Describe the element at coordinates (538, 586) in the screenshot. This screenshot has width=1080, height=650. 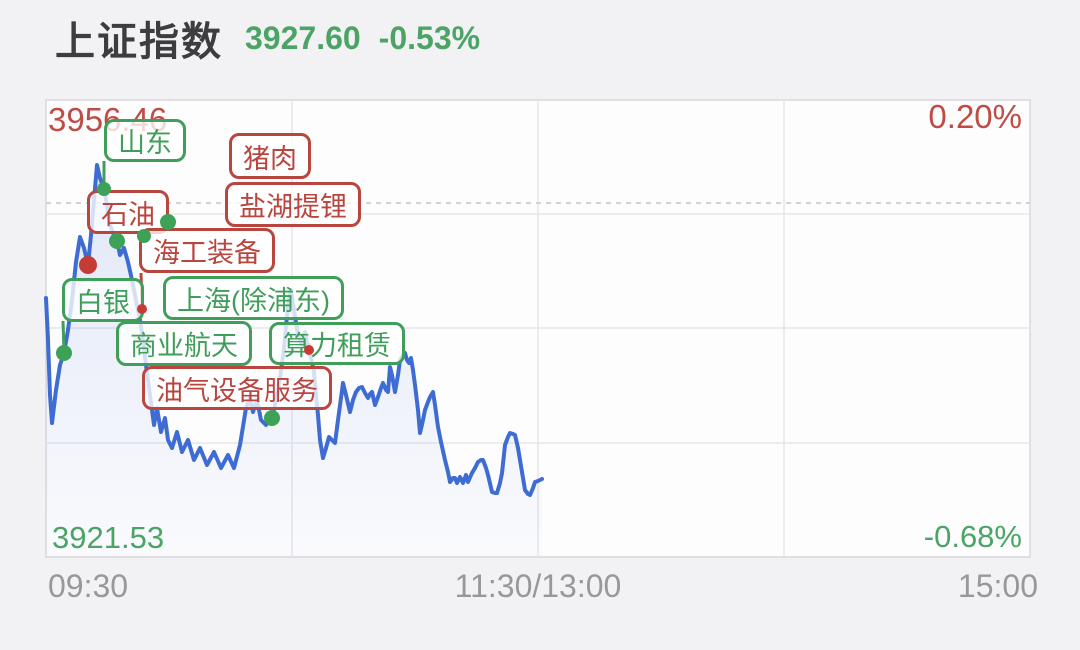
I see `x-axis-label-midday: 11:30/13:00` at that location.